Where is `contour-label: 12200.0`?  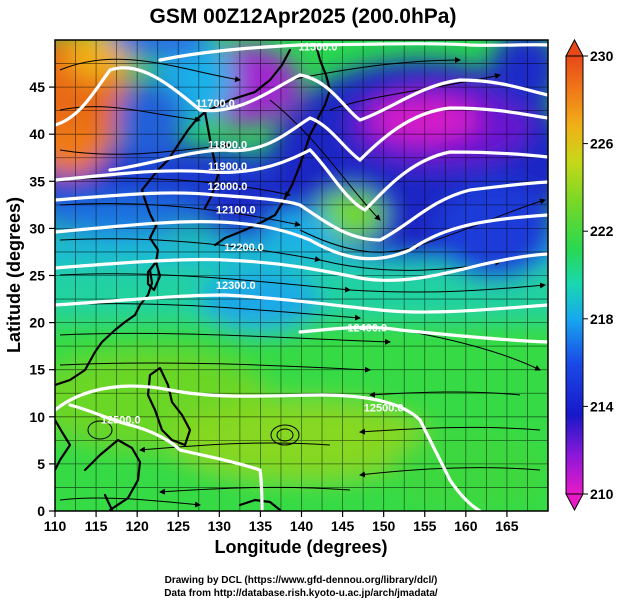
contour-label: 12200.0 is located at coordinates (244, 248).